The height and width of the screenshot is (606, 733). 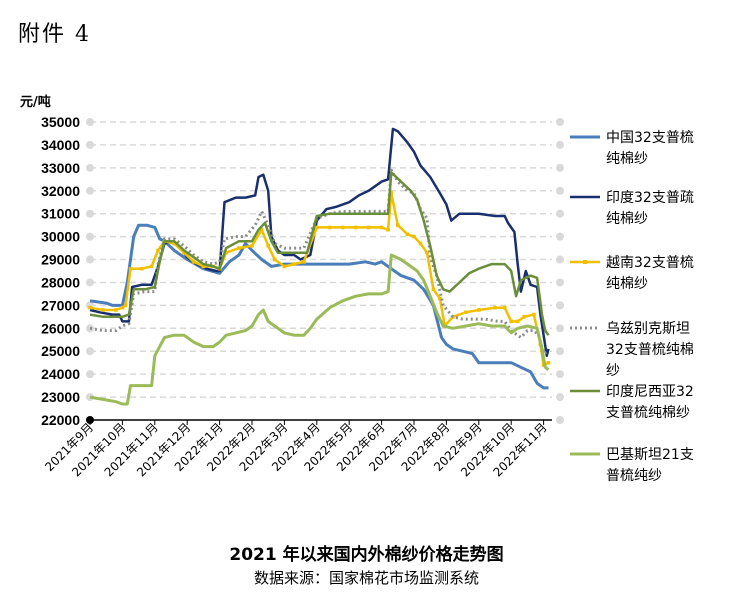 I want to click on y-tick-label: 29000, so click(x=60, y=260).